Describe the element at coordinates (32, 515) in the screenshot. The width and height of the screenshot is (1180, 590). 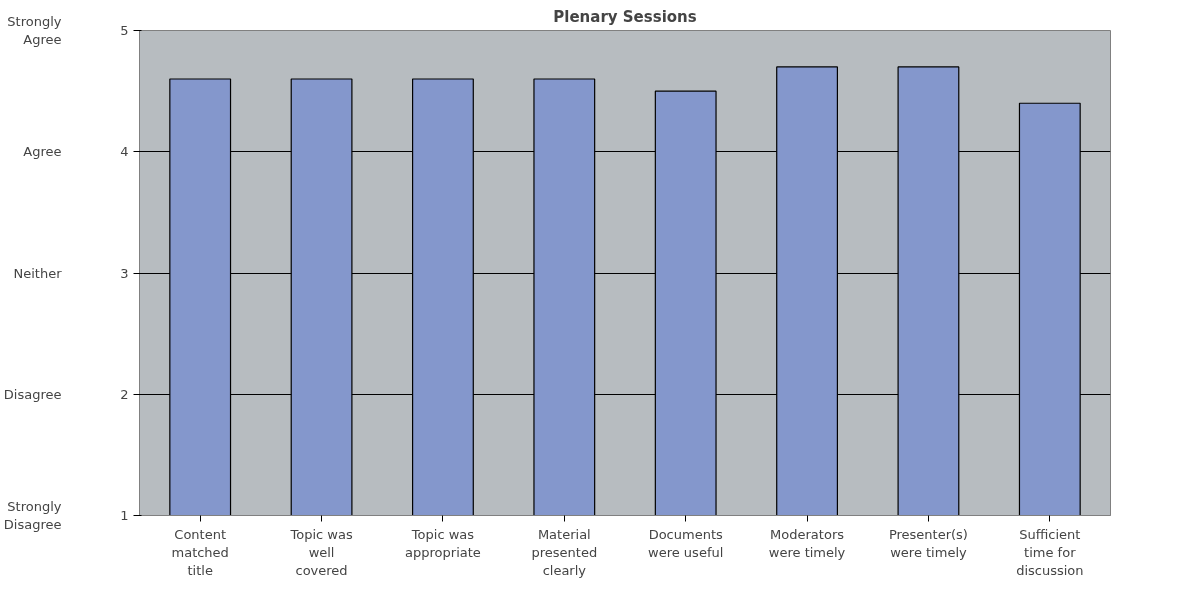
I see `text: Strongly Disagree` at that location.